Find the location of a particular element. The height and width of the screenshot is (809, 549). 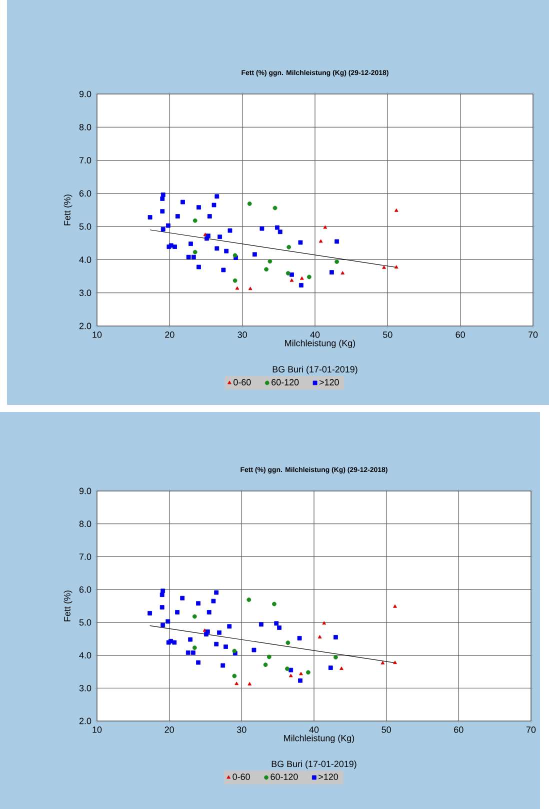

legend-label: 0-60 is located at coordinates (242, 382).